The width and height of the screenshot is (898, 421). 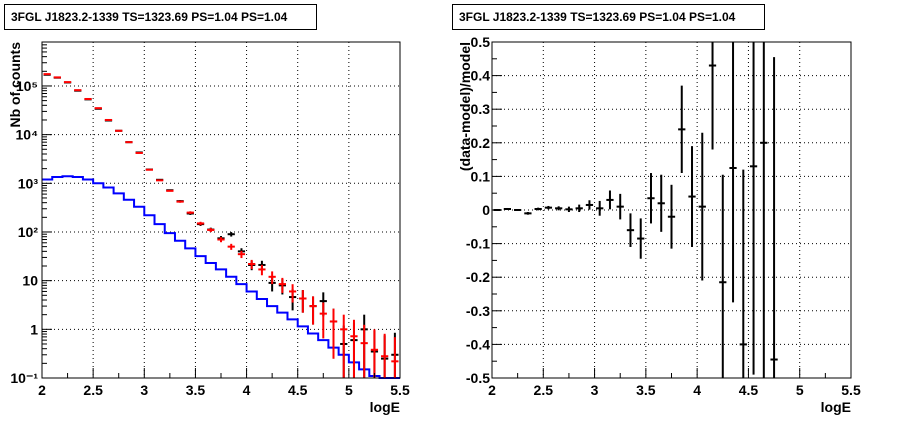 What do you see at coordinates (27, 135) in the screenshot?
I see `left-y-tick-label: 10⁴` at bounding box center [27, 135].